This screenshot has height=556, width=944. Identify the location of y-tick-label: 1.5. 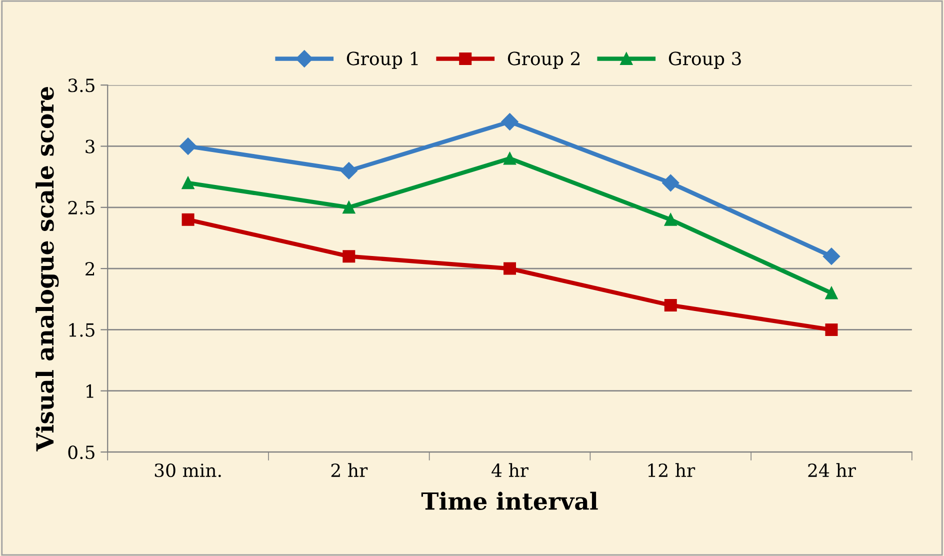
(81, 330).